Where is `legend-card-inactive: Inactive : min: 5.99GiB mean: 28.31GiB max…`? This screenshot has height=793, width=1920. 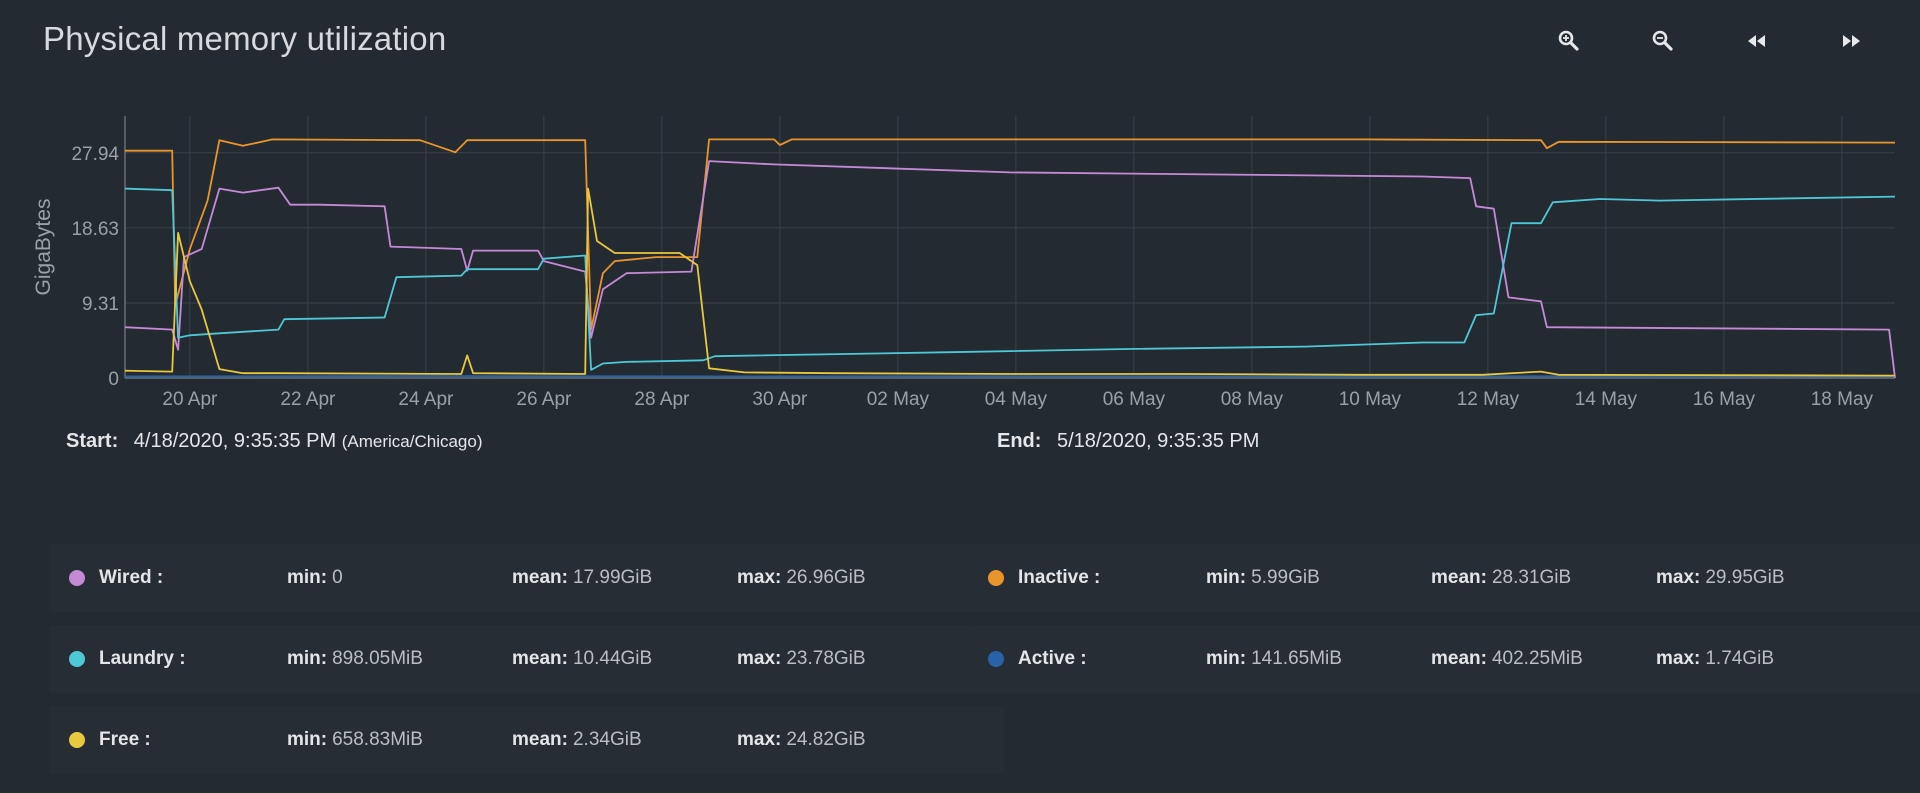 legend-card-inactive: Inactive : min: 5.99GiB mean: 28.31GiB max… is located at coordinates (1444, 578).